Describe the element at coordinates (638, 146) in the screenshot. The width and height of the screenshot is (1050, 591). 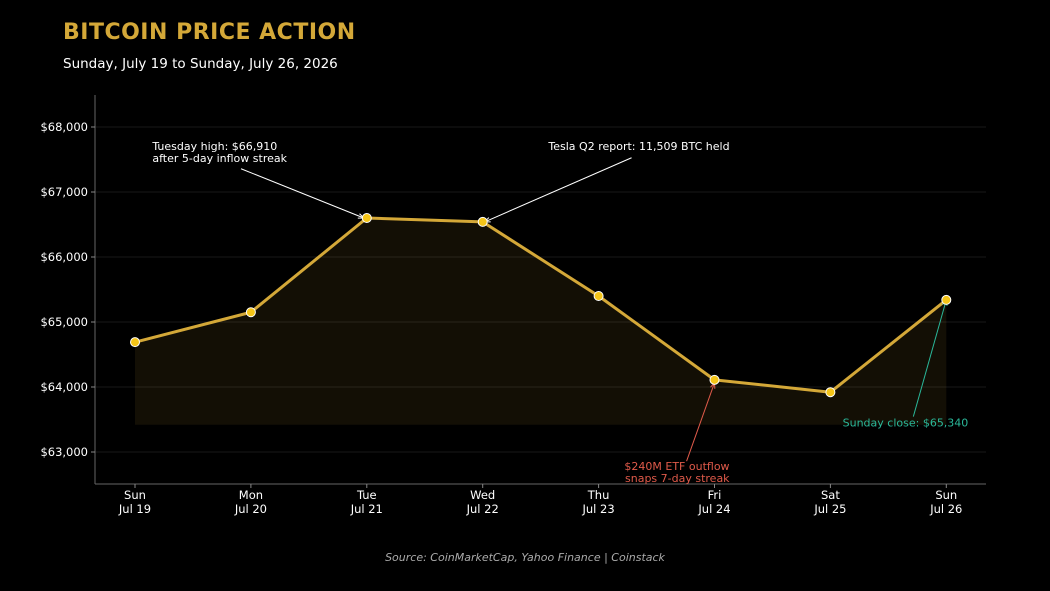
I see `annotation-text: Tesla Q2 report: 11,509 BTC held` at that location.